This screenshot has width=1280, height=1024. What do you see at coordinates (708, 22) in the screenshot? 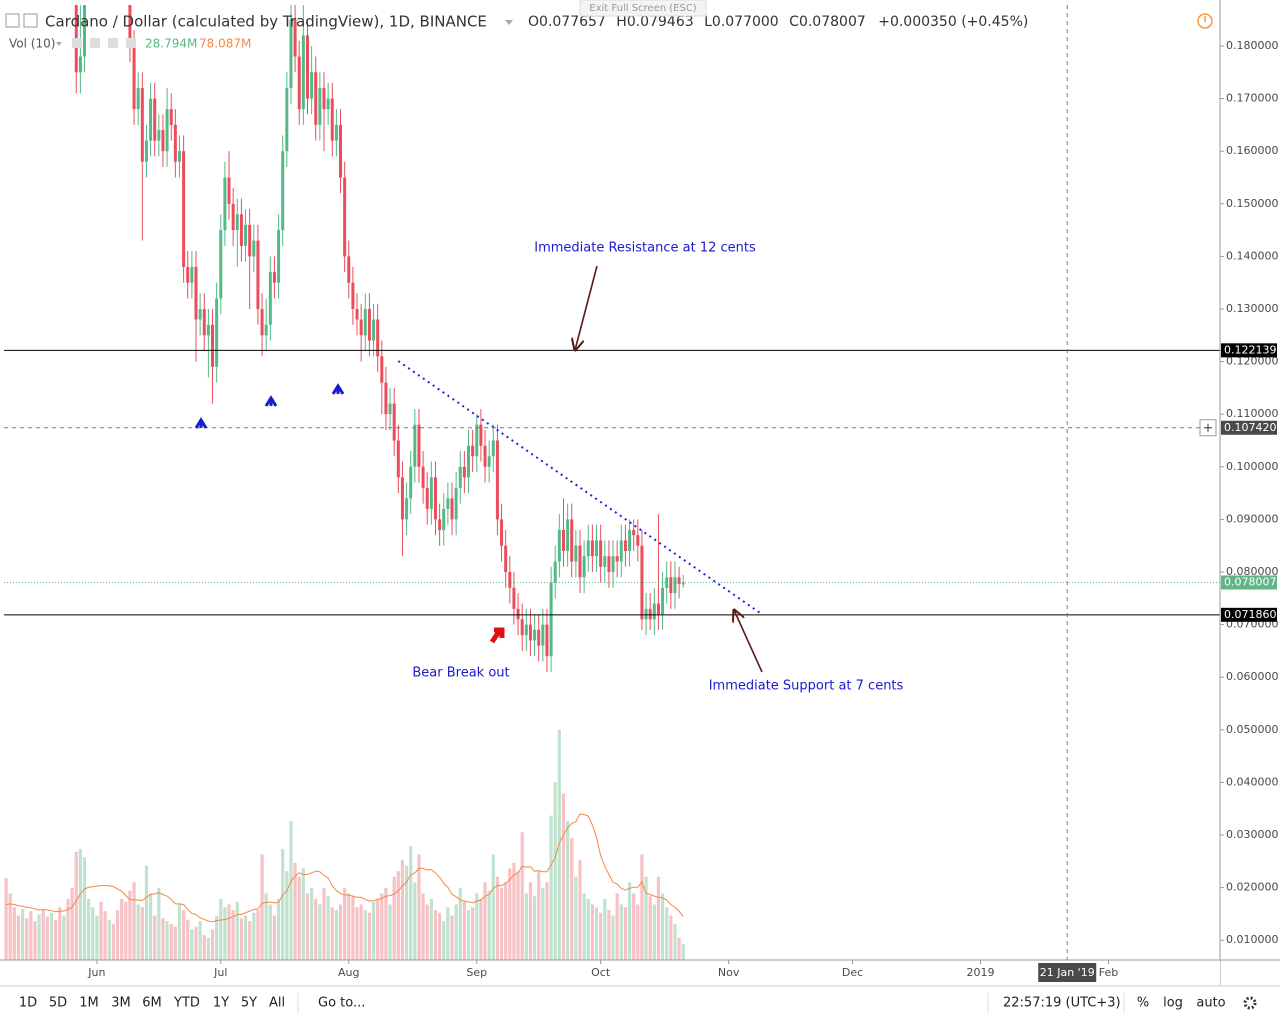
I see `ohlc-label: L` at bounding box center [708, 22].